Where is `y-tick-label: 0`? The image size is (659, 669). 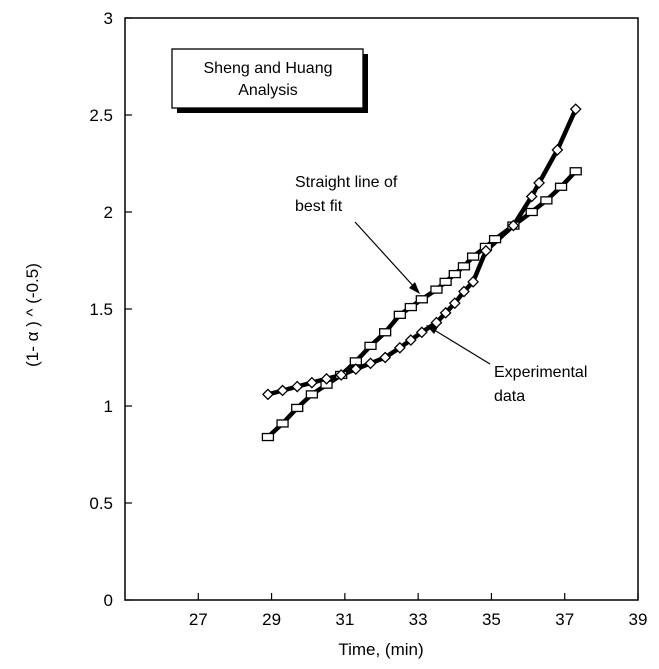 y-tick-label: 0 is located at coordinates (108, 600).